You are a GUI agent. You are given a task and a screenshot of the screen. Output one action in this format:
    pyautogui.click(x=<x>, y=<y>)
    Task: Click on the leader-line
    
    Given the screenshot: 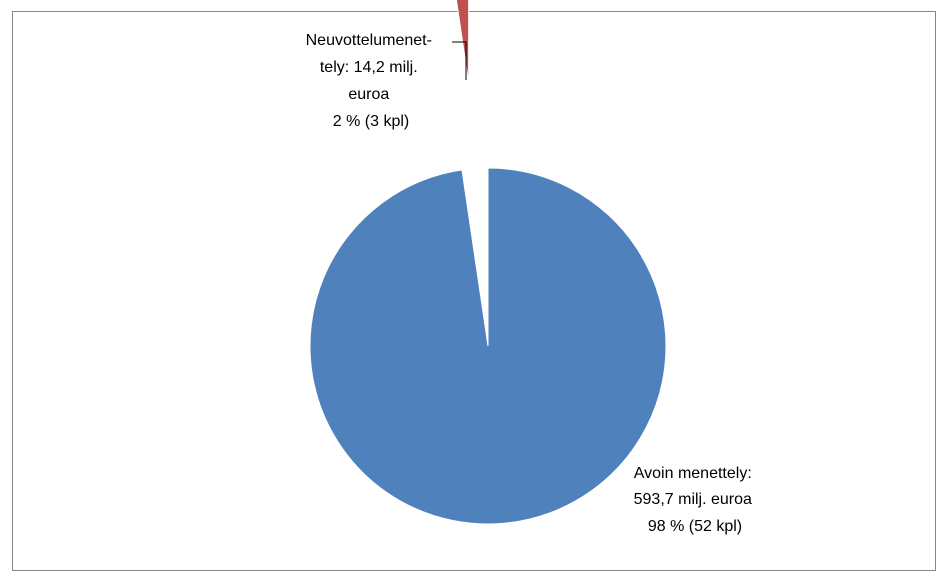 What is the action you would take?
    pyautogui.click(x=459, y=60)
    